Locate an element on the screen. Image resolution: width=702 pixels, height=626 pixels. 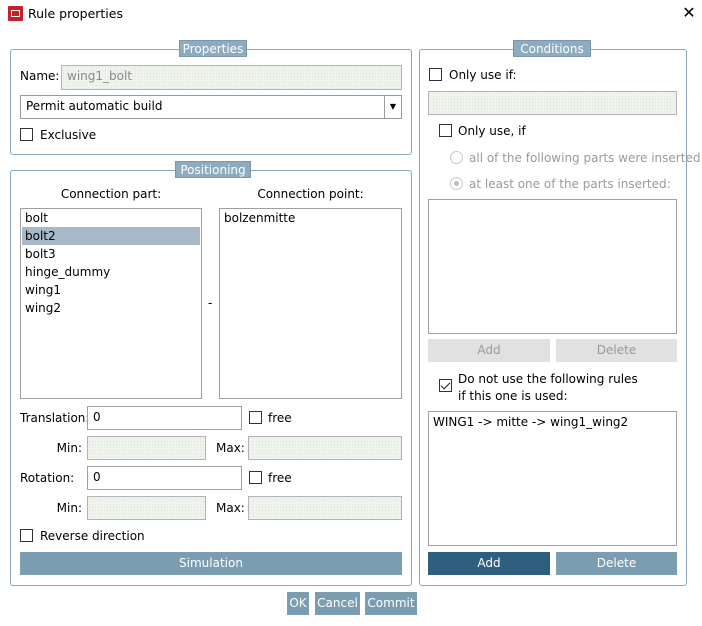
radio-one-part is located at coordinates (456, 183).